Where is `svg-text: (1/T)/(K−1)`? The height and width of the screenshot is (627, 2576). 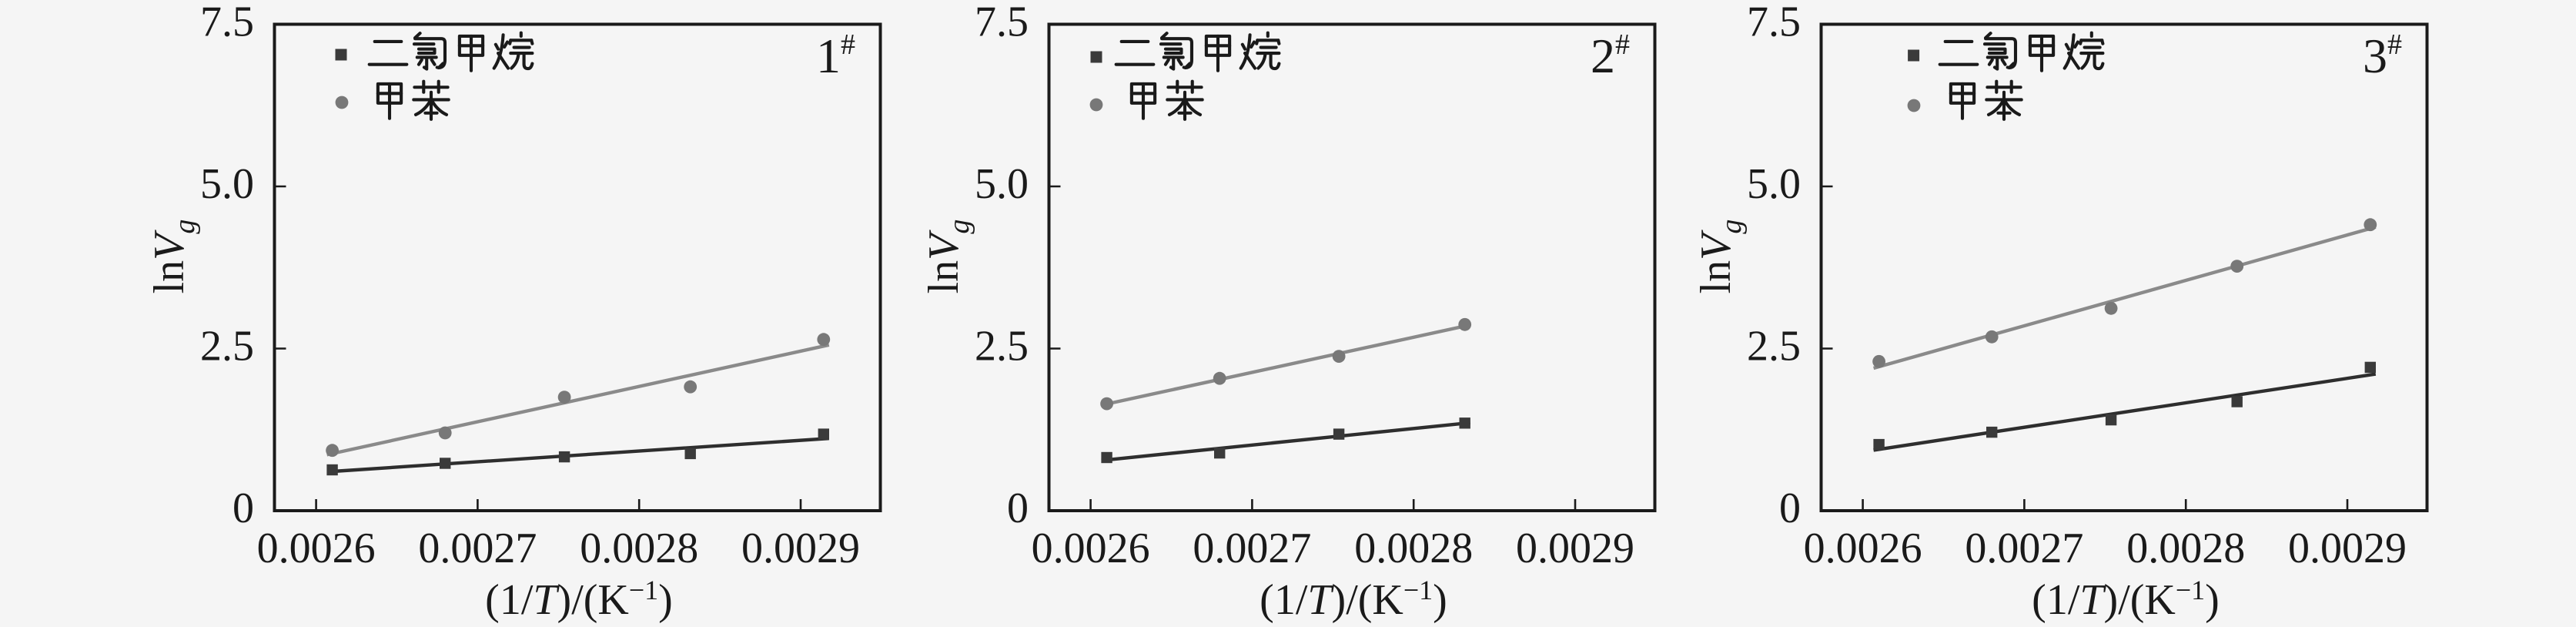 svg-text: (1/T)/(K−1) is located at coordinates (2126, 599).